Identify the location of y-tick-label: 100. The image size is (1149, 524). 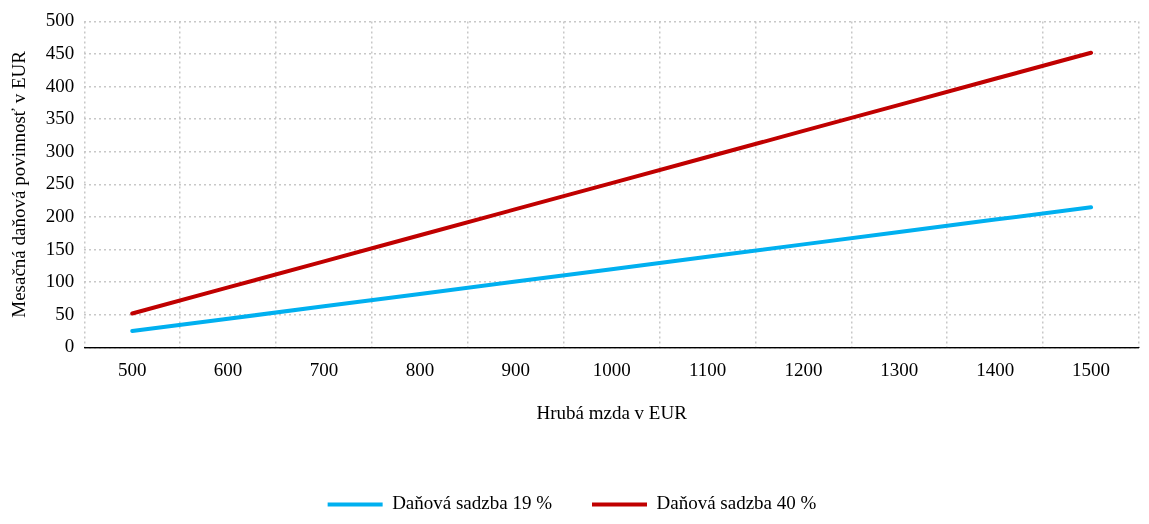
(60, 281).